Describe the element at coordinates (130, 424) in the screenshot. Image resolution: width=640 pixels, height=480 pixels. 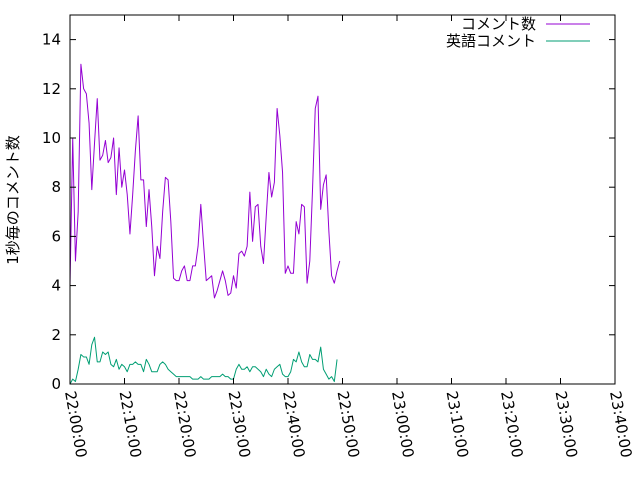
I see `x-tick-label: 22:10:00` at that location.